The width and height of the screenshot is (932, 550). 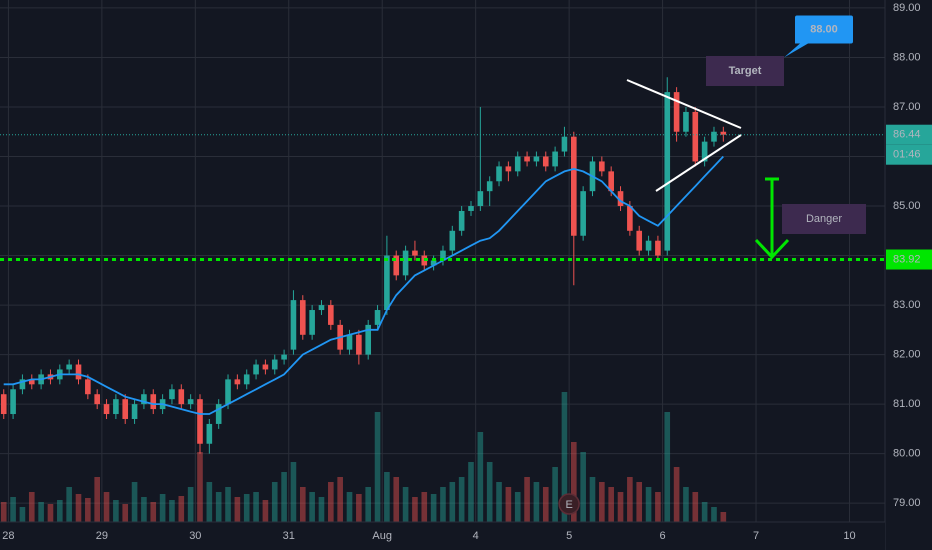 I want to click on x-tick-label: 7, so click(x=756, y=536).